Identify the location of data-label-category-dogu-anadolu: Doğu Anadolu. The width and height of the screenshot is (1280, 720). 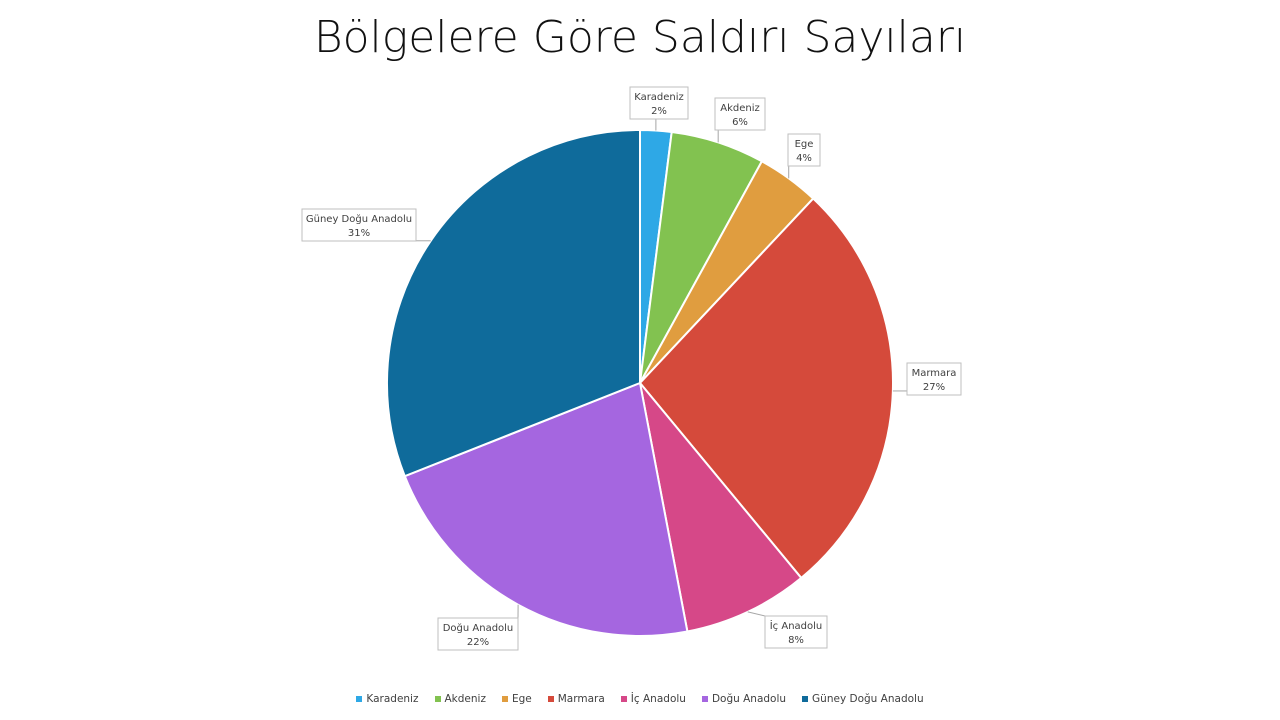
(478, 628).